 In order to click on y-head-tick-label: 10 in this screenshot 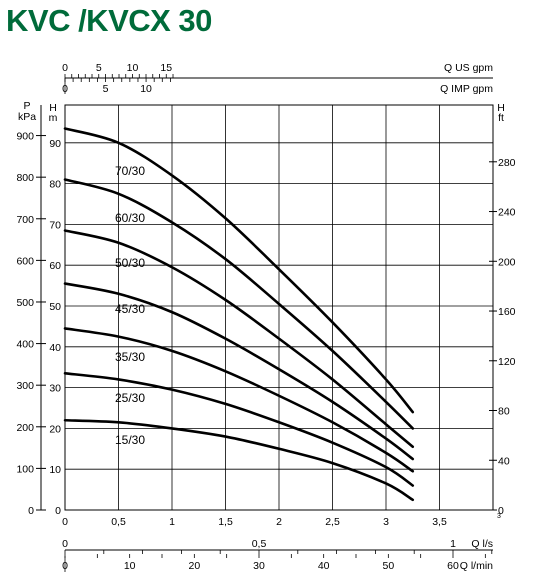, I will do `click(55, 470)`.